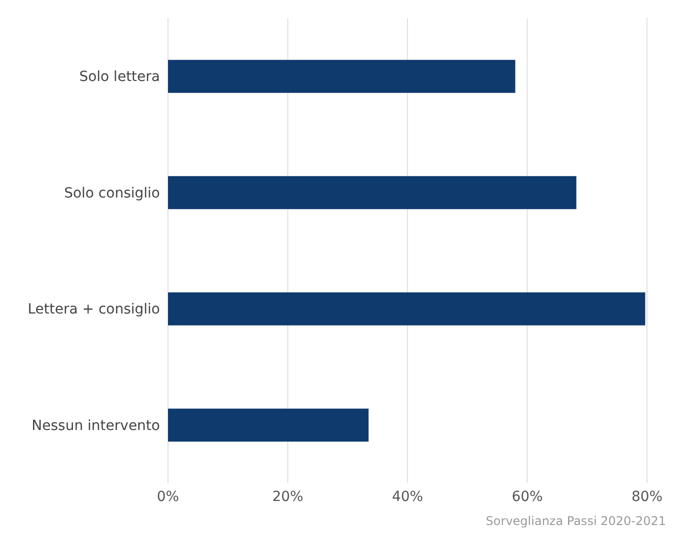 This screenshot has height=558, width=680. Describe the element at coordinates (527, 496) in the screenshot. I see `x-tick-label: 60%` at that location.